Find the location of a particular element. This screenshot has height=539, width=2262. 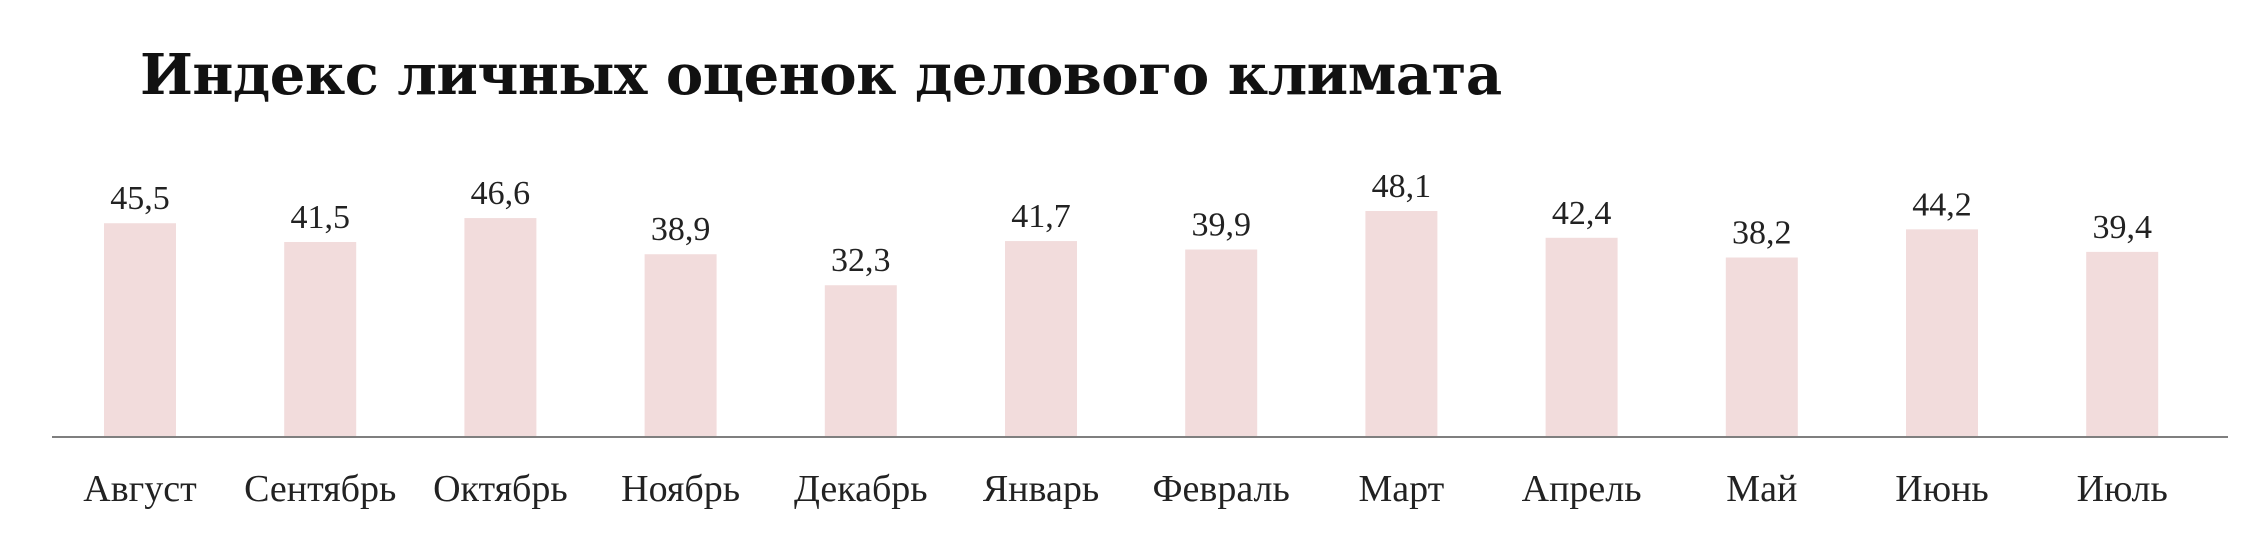

data-label: 38,2 is located at coordinates (1762, 233).